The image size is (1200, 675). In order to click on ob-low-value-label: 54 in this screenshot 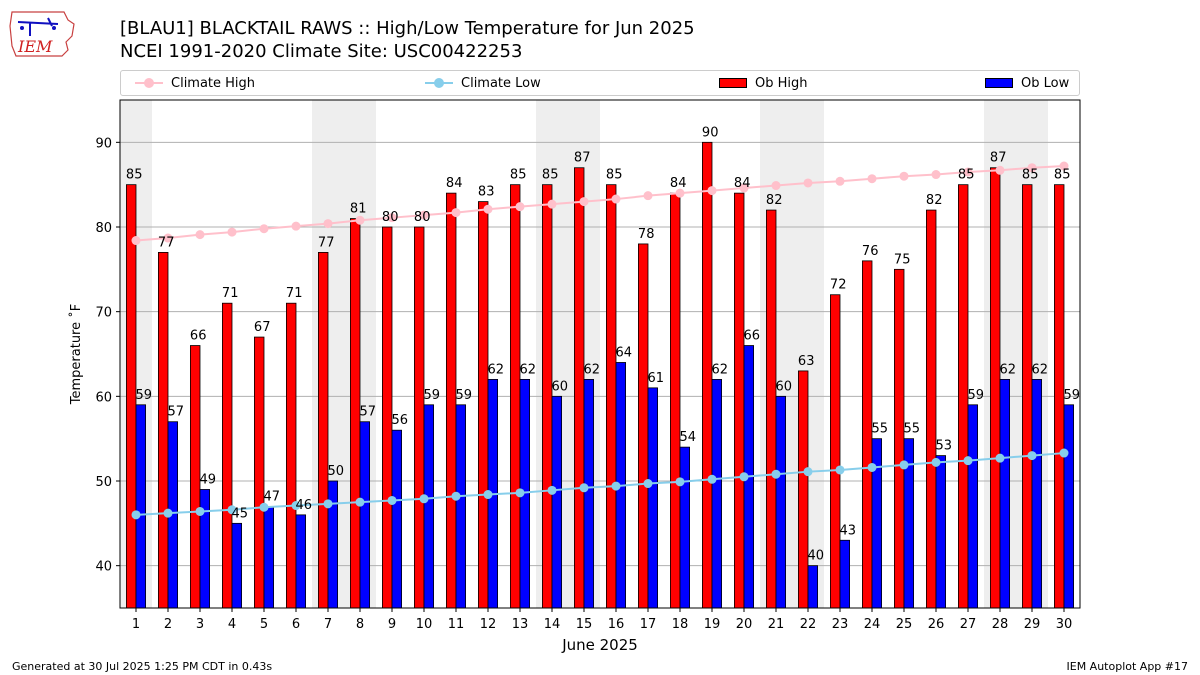, I will do `click(688, 437)`.